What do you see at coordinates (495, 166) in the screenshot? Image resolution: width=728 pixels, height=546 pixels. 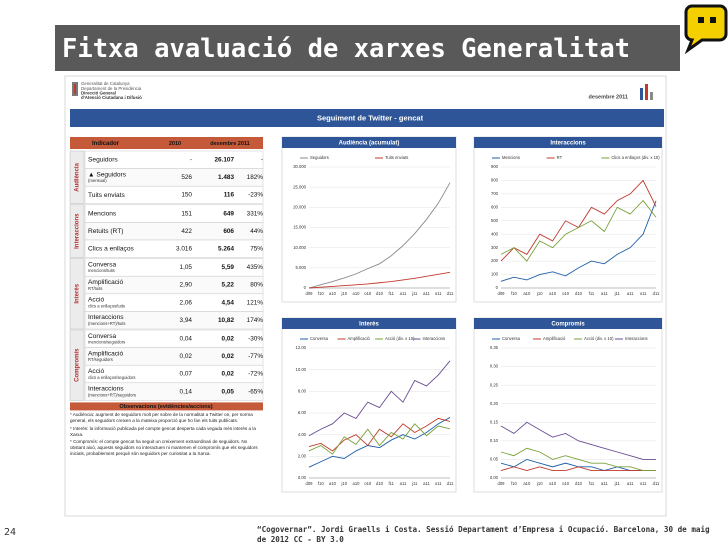 I see `y-tick-label: 900` at bounding box center [495, 166].